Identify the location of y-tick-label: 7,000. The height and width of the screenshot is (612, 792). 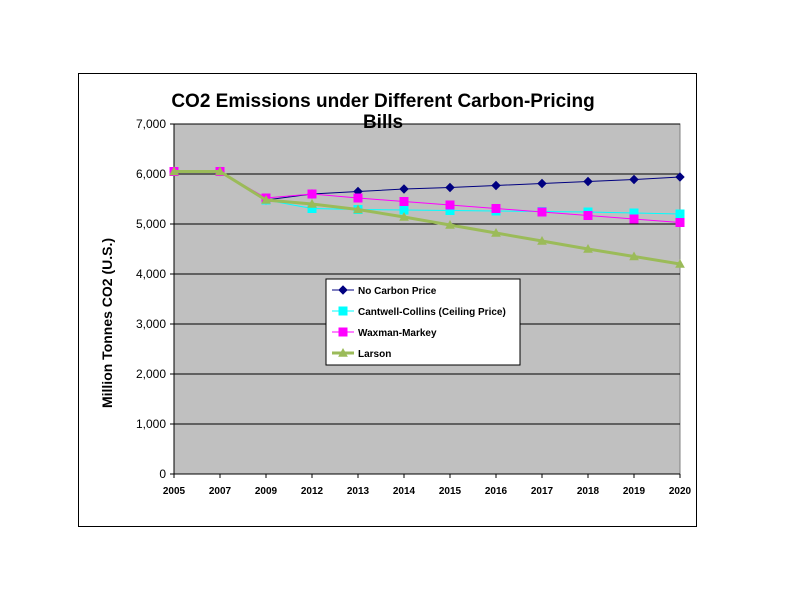
(151, 124).